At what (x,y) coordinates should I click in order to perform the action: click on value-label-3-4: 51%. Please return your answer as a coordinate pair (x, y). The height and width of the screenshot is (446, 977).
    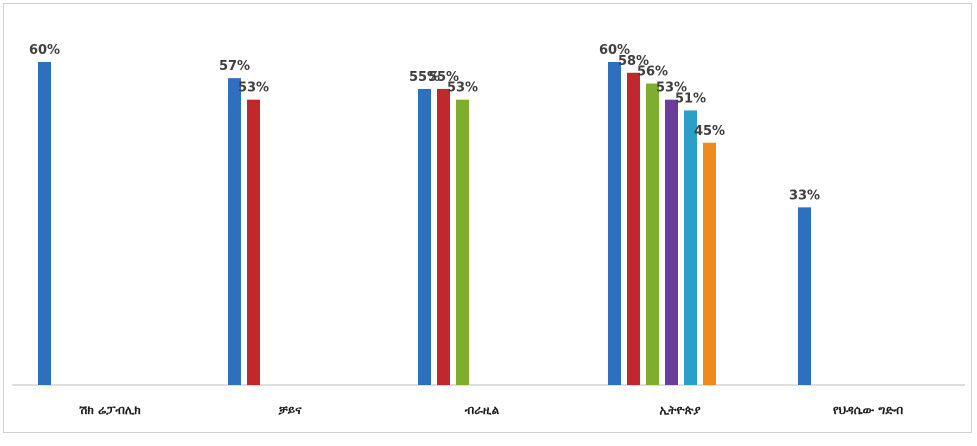
    Looking at the image, I should click on (690, 98).